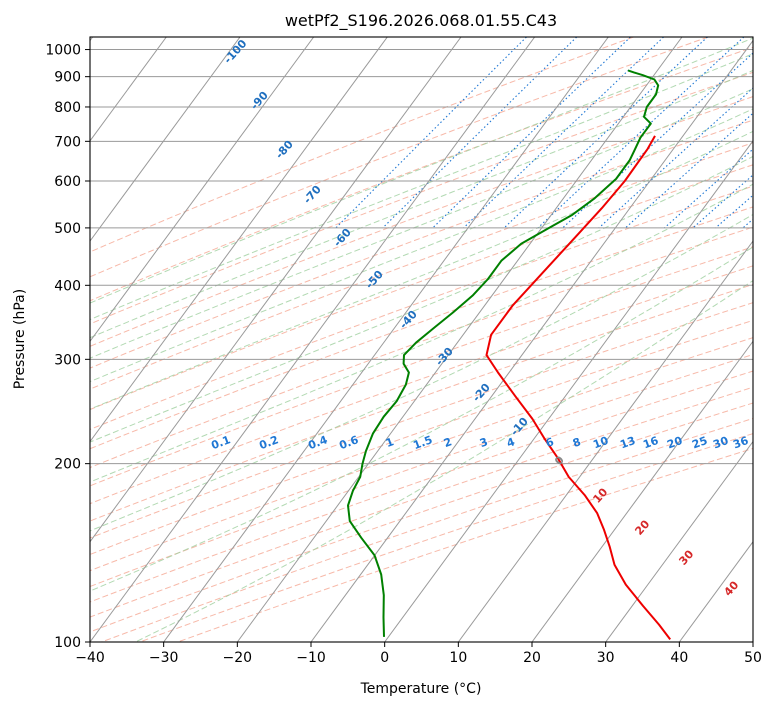 The image size is (775, 708). Describe the element at coordinates (458, 658) in the screenshot. I see `x-tick-label: 10` at that location.